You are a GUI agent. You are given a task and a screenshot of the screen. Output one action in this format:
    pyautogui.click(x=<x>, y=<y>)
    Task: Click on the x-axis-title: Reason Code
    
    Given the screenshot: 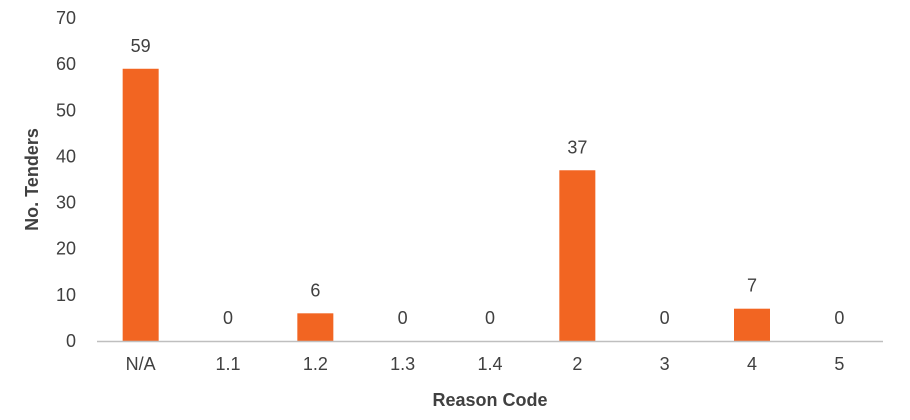 What is the action you would take?
    pyautogui.click(x=489, y=400)
    